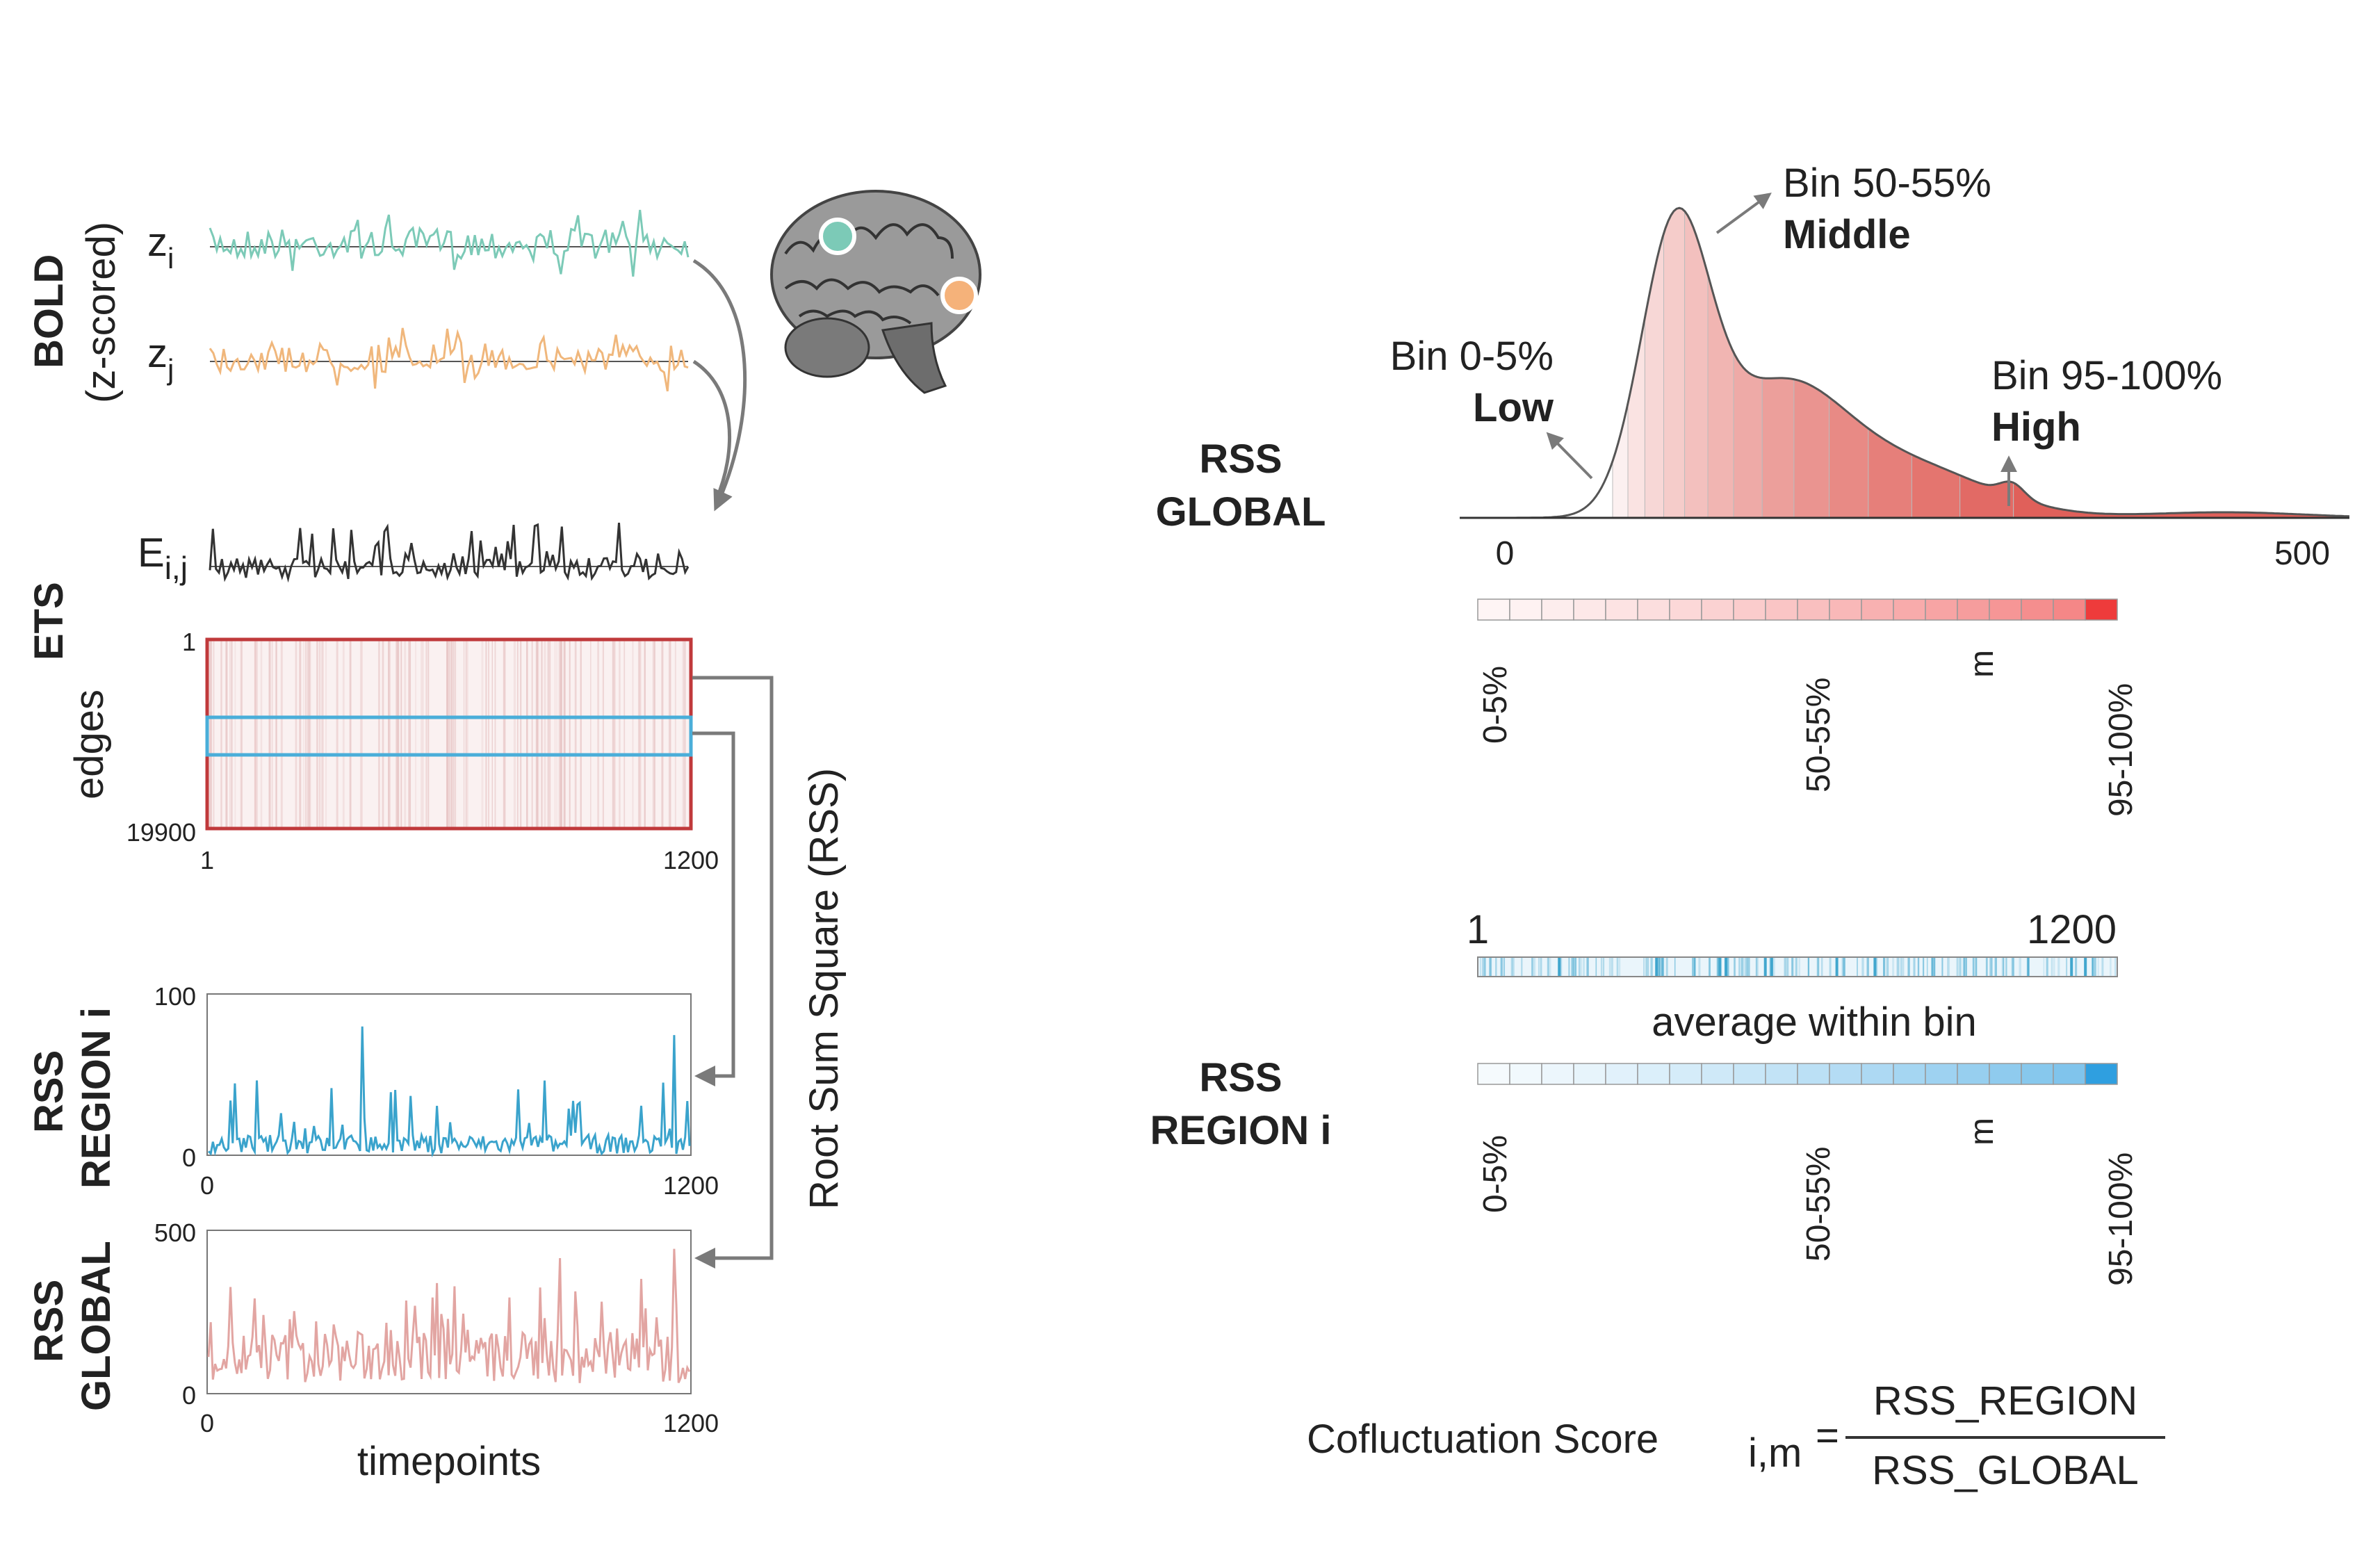 This screenshot has height=1557, width=2380. What do you see at coordinates (189, 1157) in the screenshot?
I see `rss-region-y-bottom: 0` at bounding box center [189, 1157].